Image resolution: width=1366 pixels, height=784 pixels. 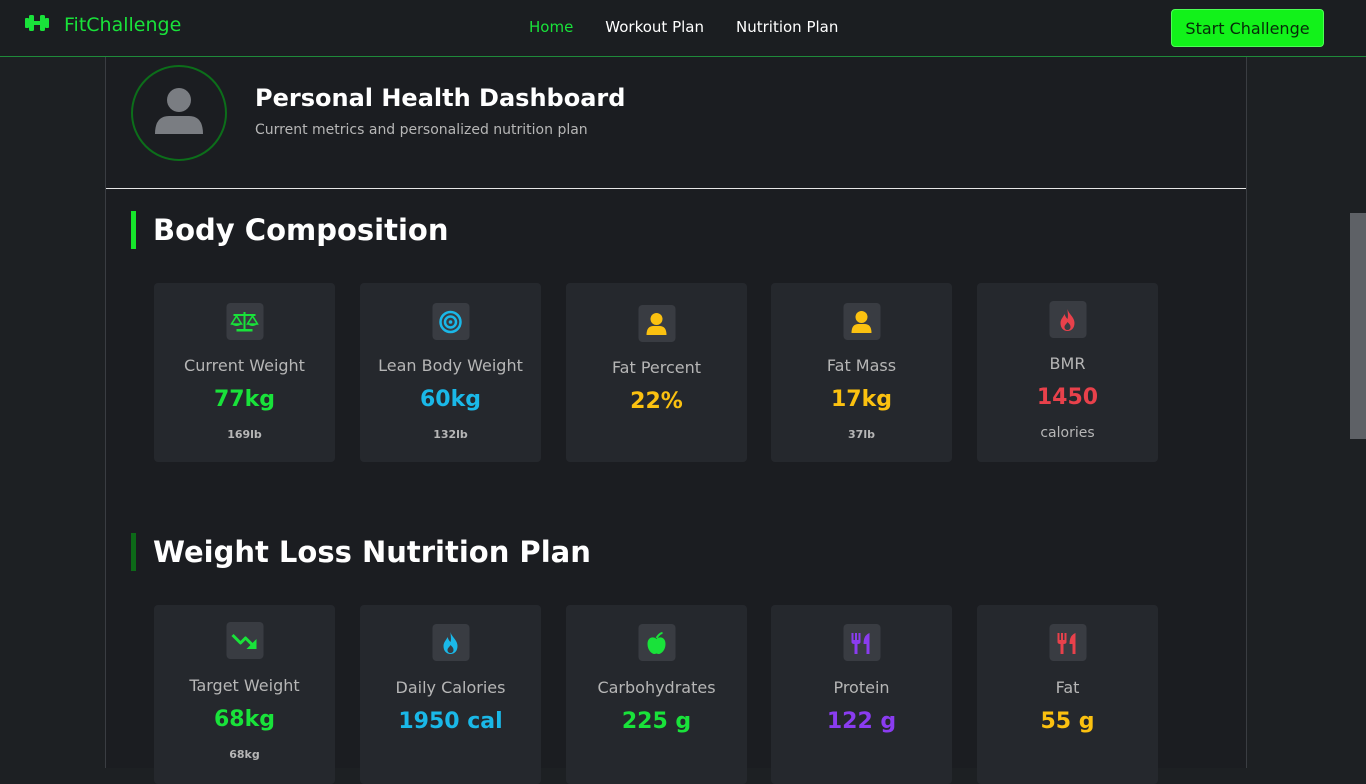 I want to click on card-current-weight: Current Weight 77kg 169lb, so click(x=244, y=372).